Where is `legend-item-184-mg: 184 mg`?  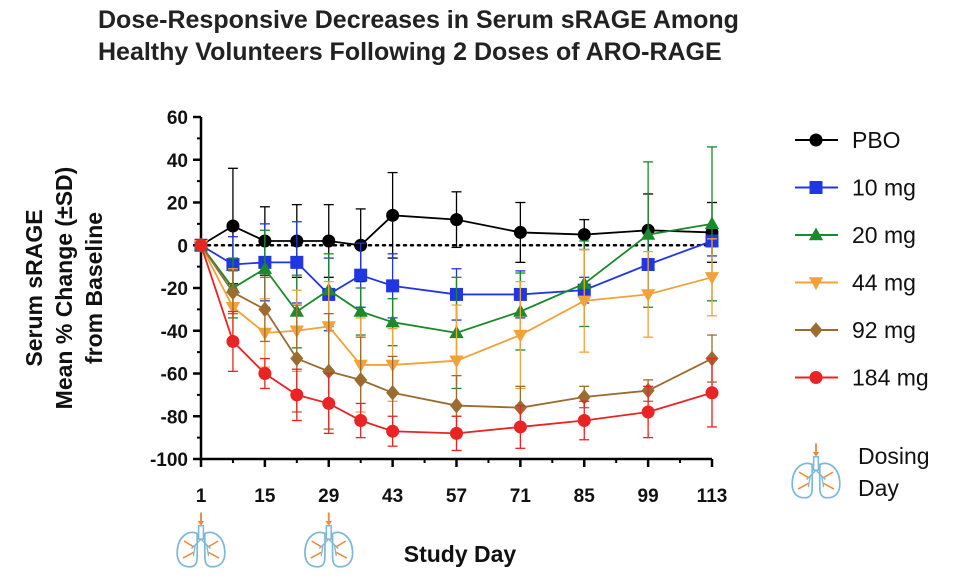
legend-item-184-mg: 184 mg is located at coordinates (862, 378).